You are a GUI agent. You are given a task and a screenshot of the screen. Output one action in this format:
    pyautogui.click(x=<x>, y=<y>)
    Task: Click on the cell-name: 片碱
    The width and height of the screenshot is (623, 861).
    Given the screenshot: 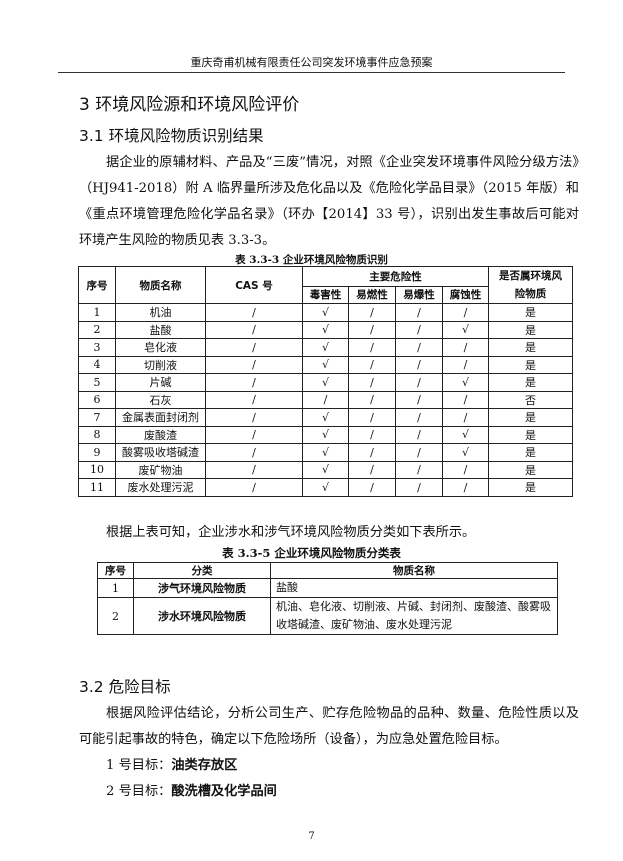 What is the action you would take?
    pyautogui.click(x=160, y=382)
    